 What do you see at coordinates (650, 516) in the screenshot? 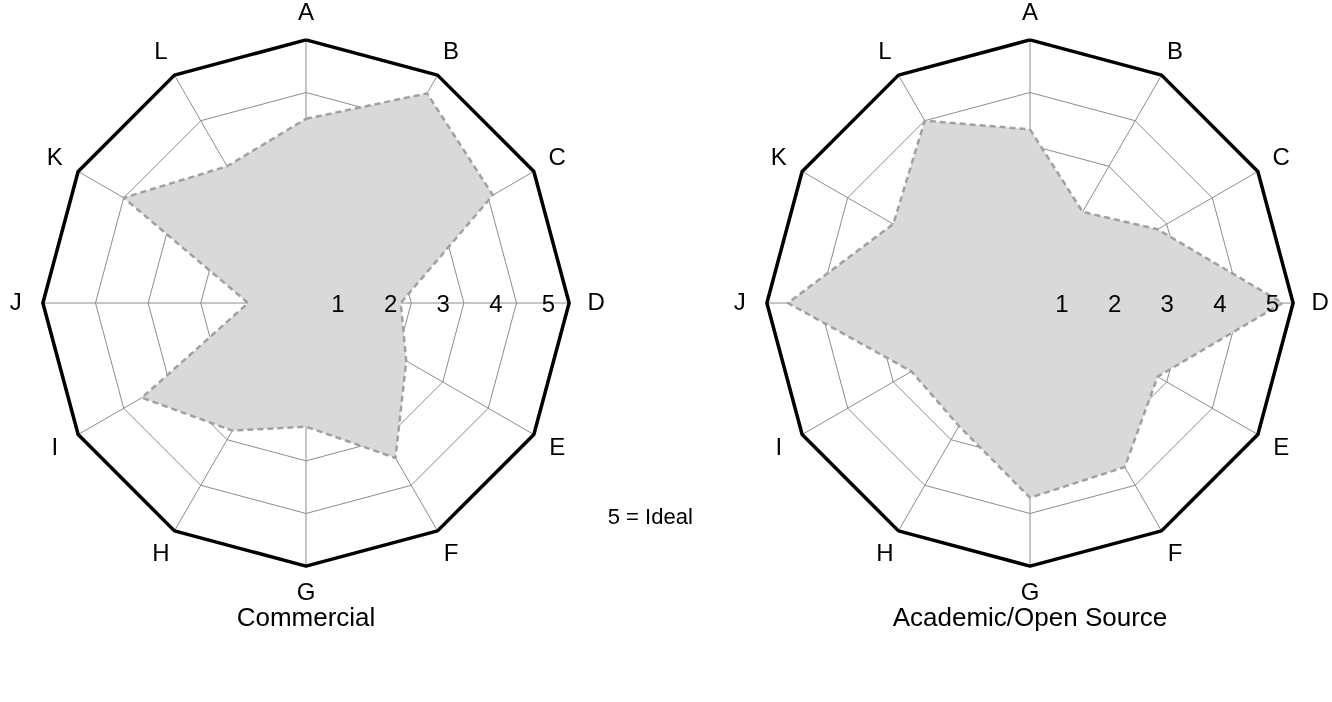
I see `text: 5 = Ideal` at bounding box center [650, 516].